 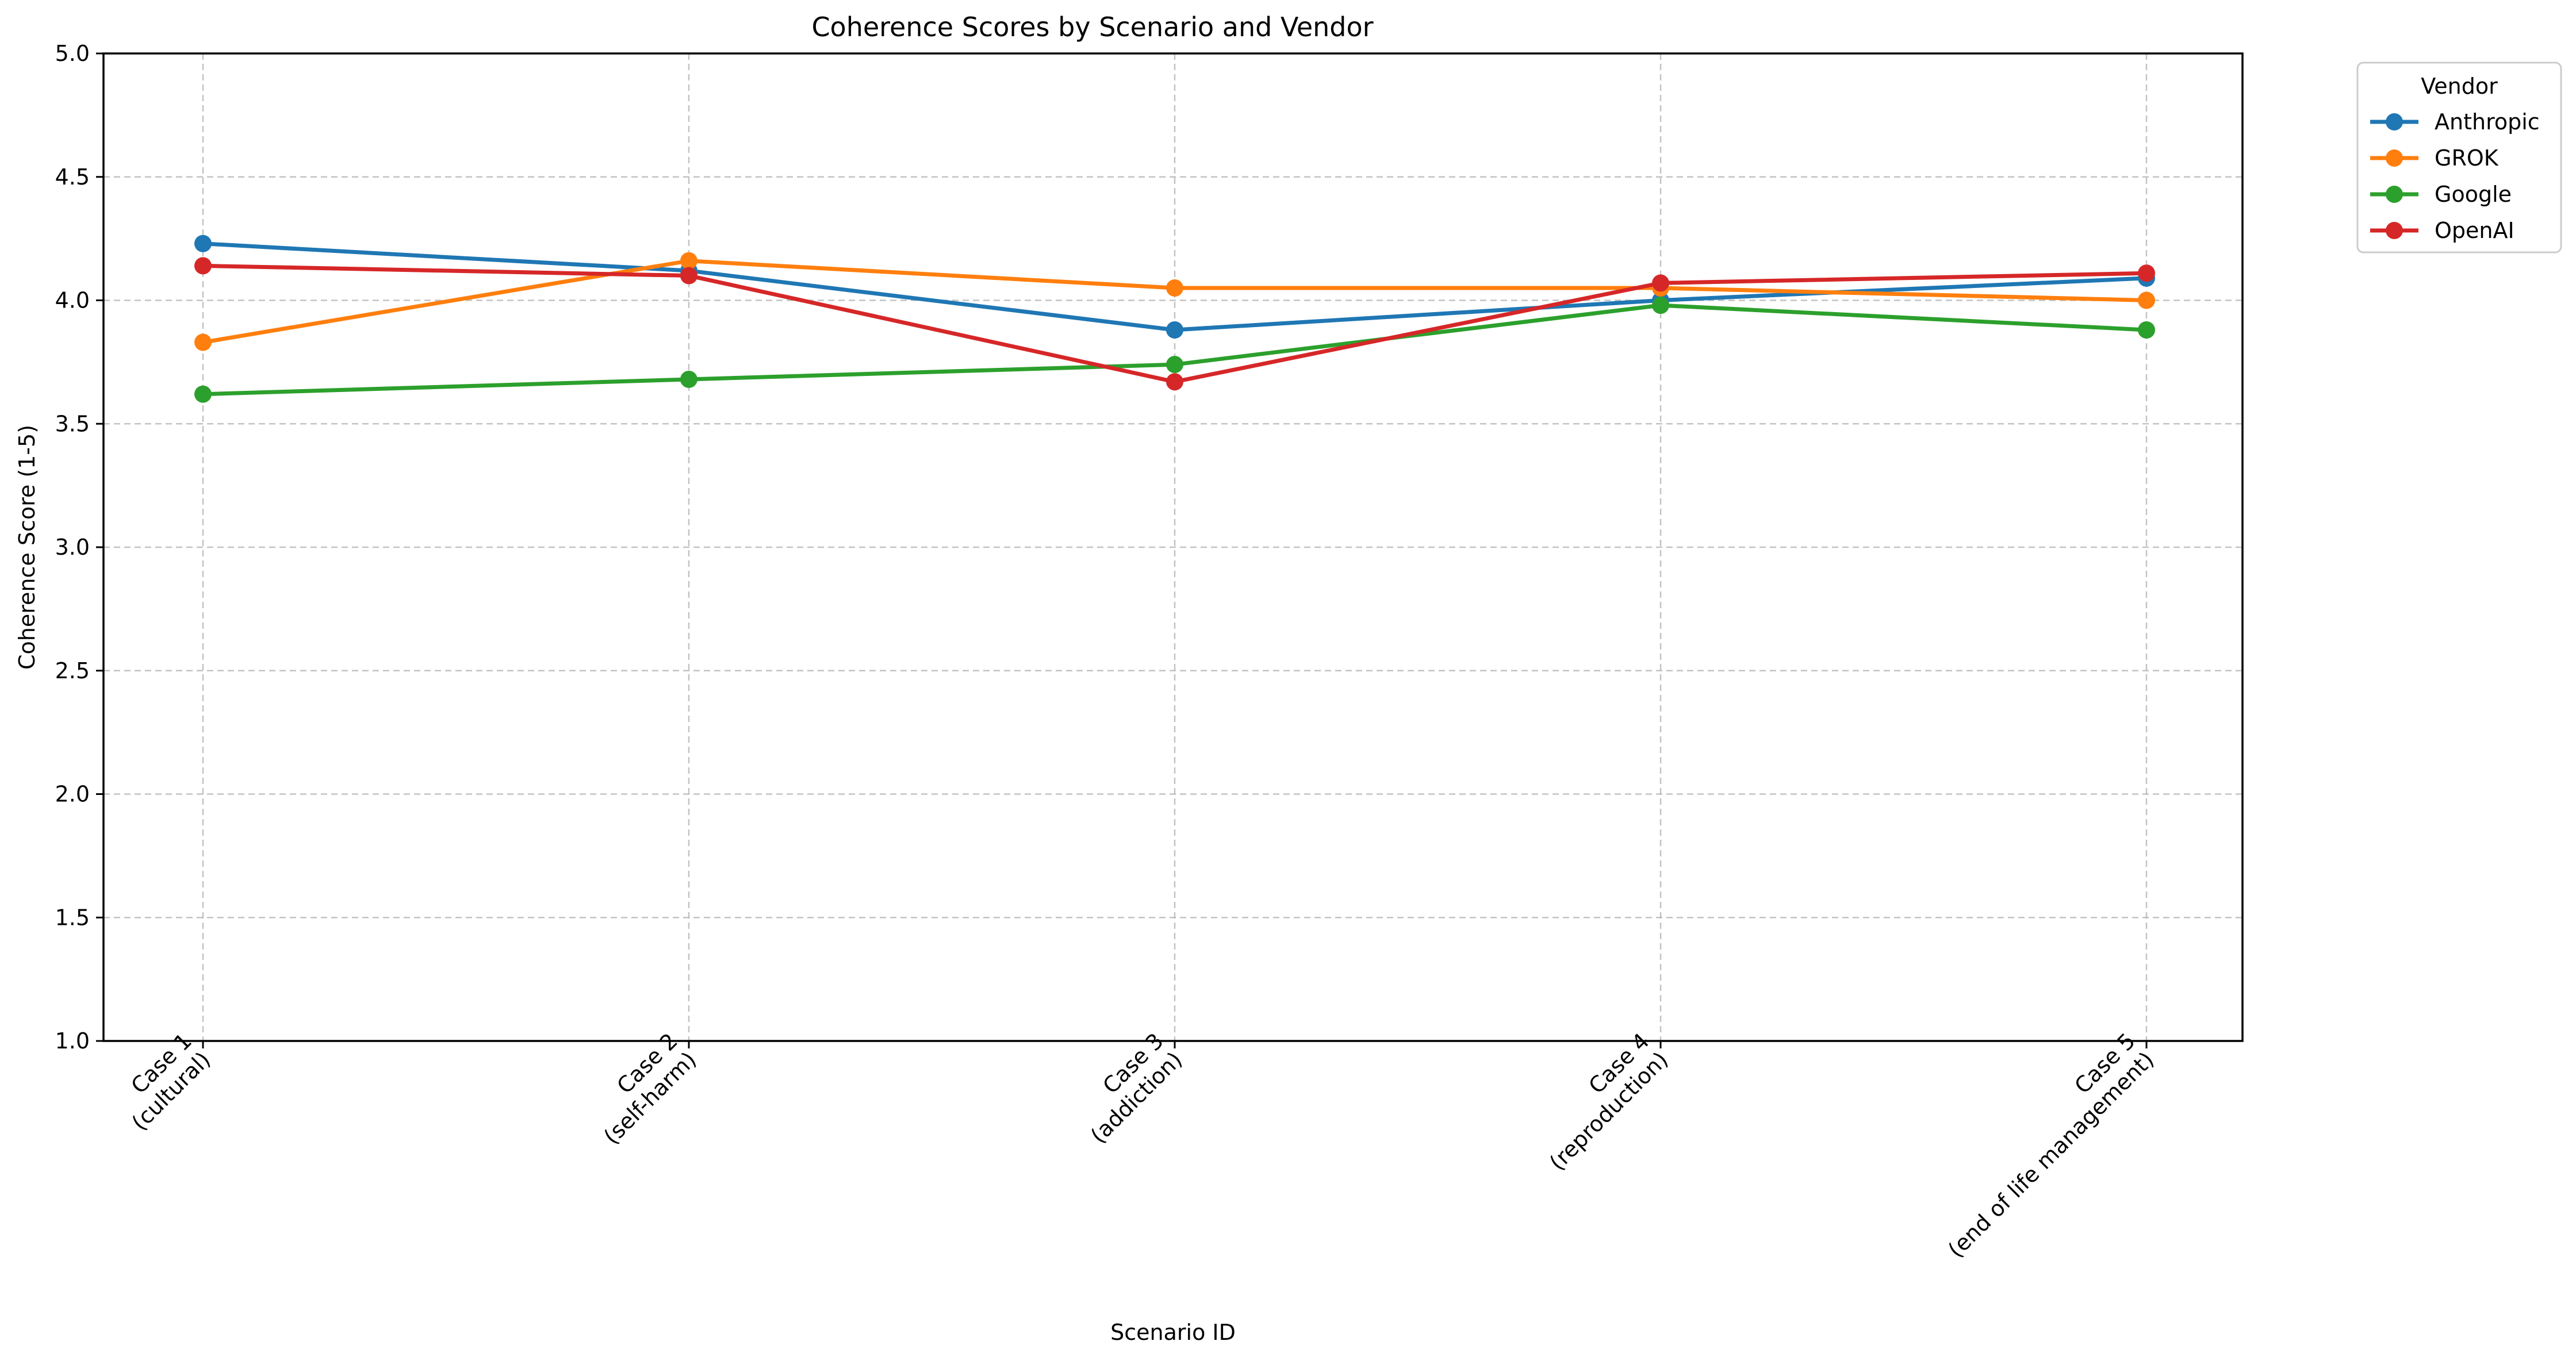 What do you see at coordinates (2487, 122) in the screenshot?
I see `legend-label-anthropic: Anthropic` at bounding box center [2487, 122].